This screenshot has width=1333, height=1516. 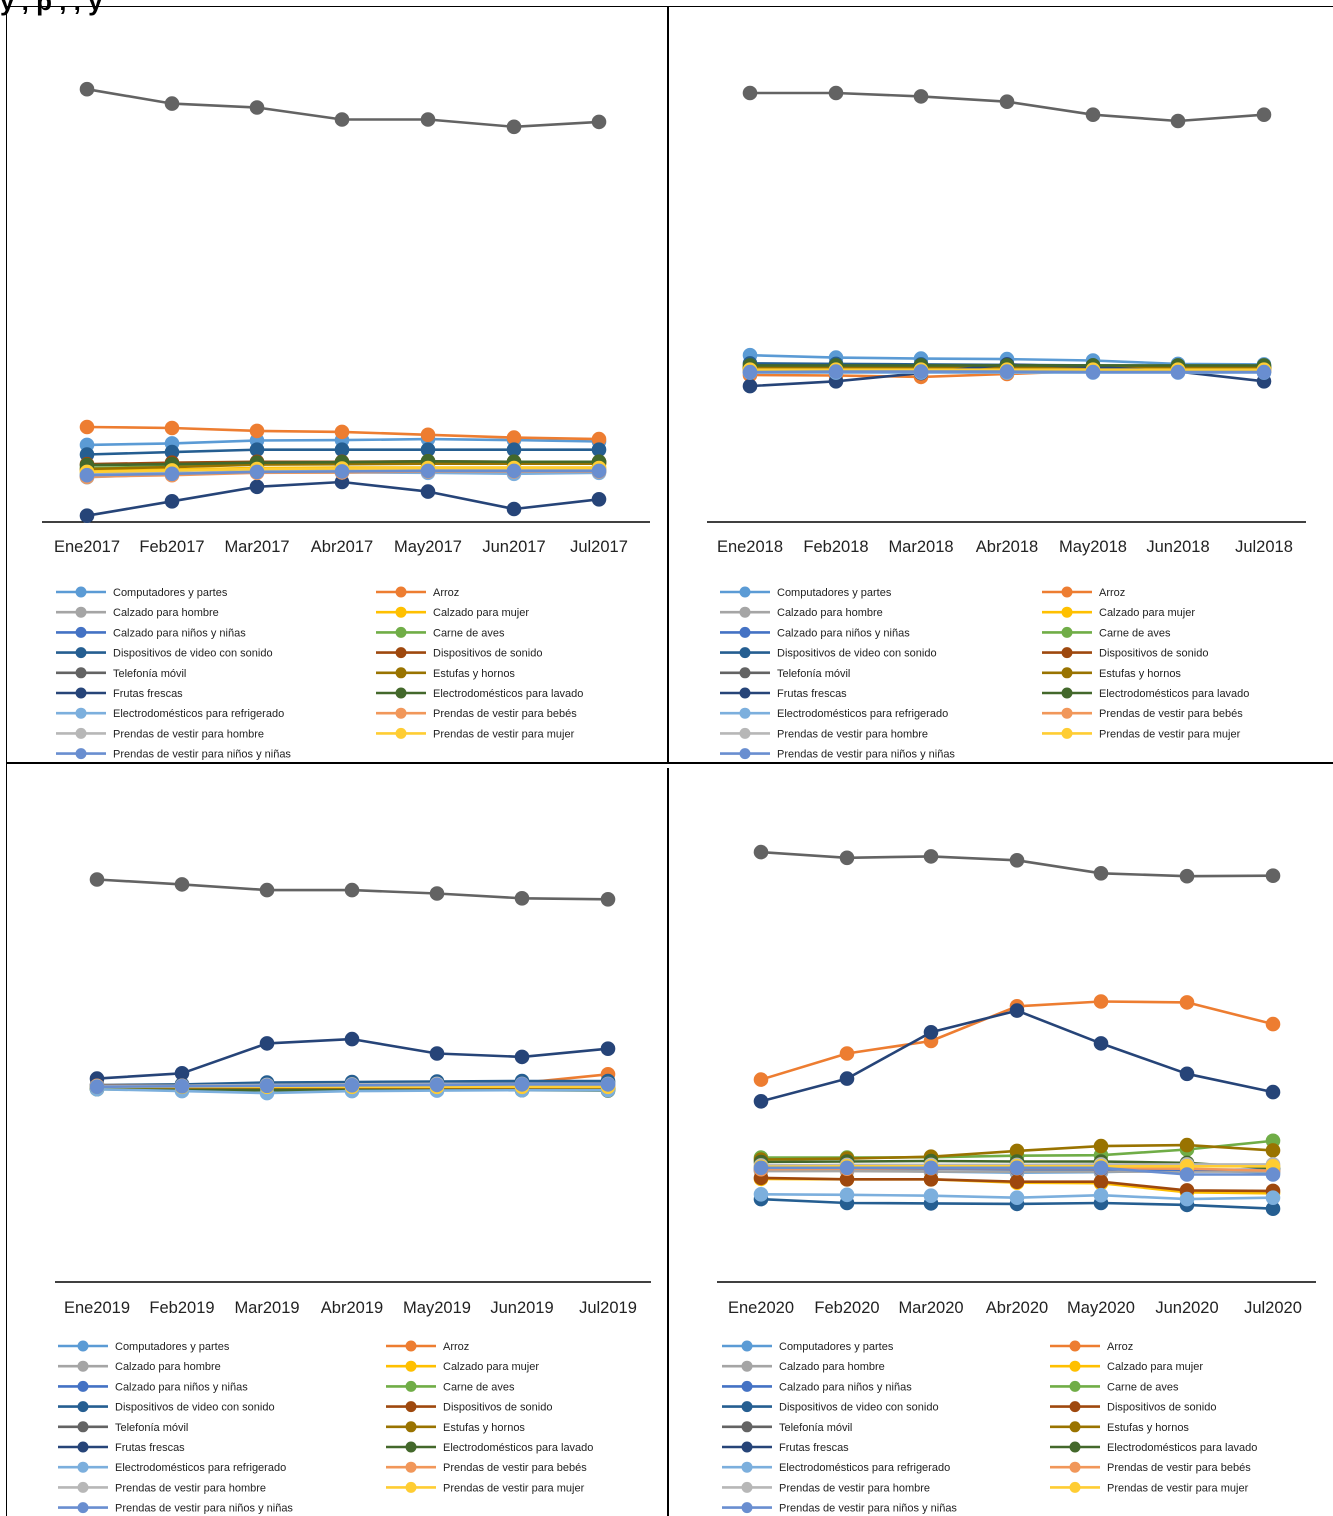 What do you see at coordinates (668, 384) in the screenshot?
I see `panel-divider-top` at bounding box center [668, 384].